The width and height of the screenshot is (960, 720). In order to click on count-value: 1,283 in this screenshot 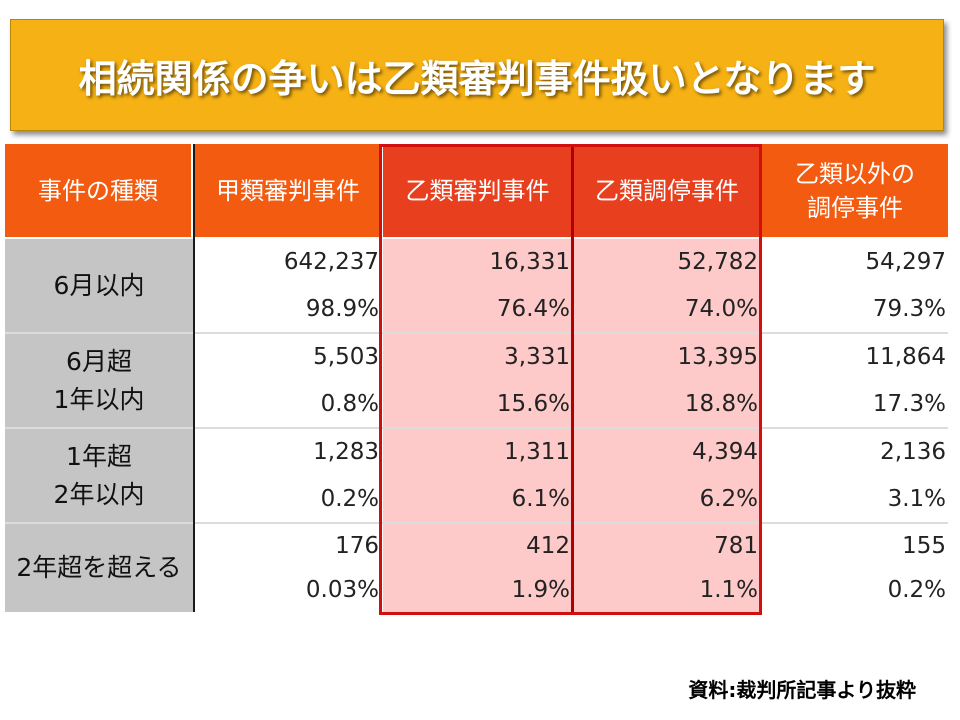, I will do `click(346, 452)`.